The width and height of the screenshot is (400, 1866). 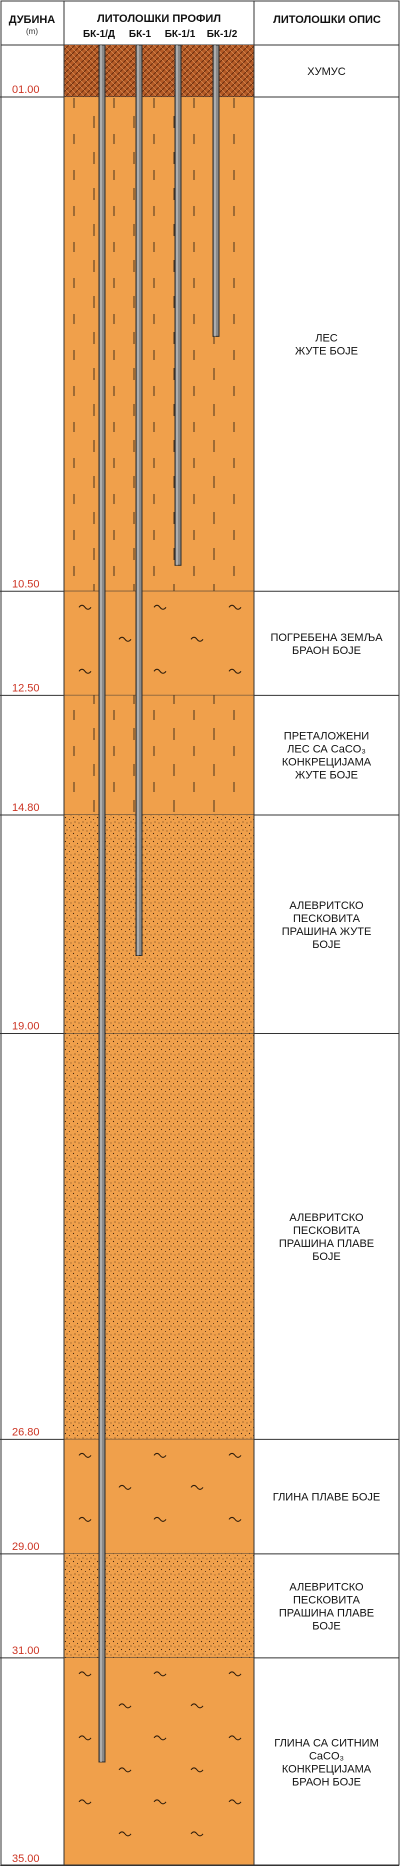 I want to click on borehole-label: БК-1/Д, so click(x=99, y=34).